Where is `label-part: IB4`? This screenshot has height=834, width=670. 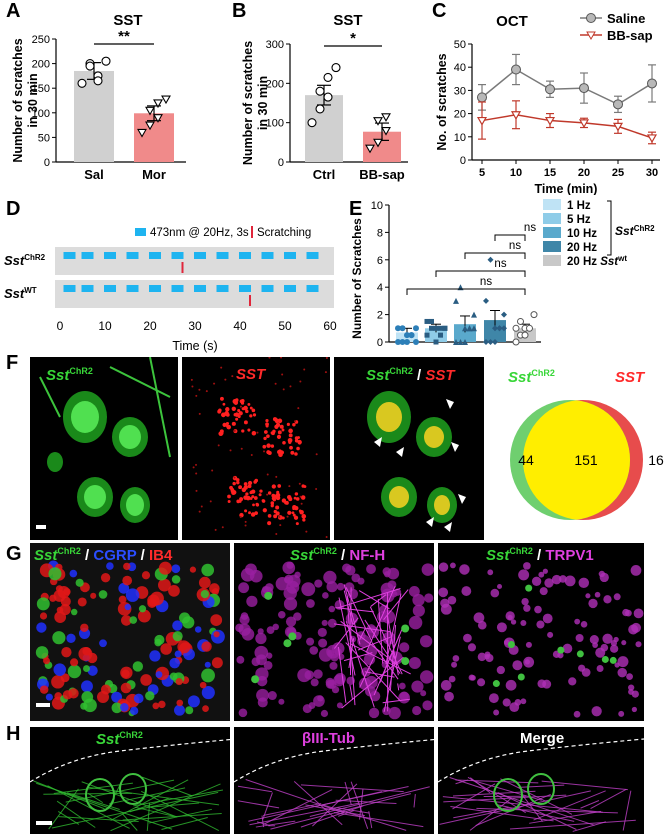
label-part: IB4 is located at coordinates (160, 555).